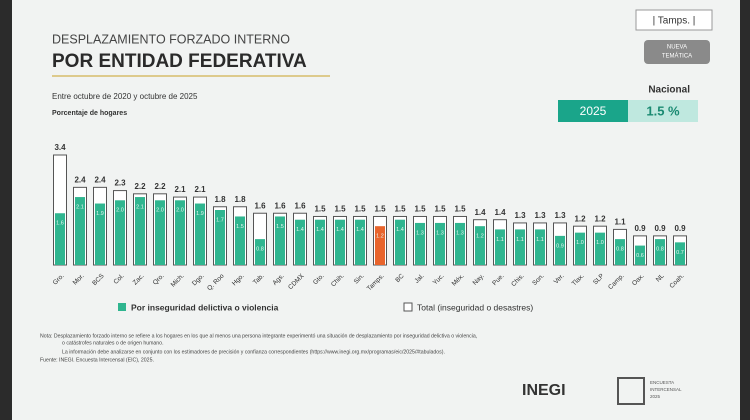 The image size is (750, 420). I want to click on new-topic-text: NUEVA, so click(677, 48).